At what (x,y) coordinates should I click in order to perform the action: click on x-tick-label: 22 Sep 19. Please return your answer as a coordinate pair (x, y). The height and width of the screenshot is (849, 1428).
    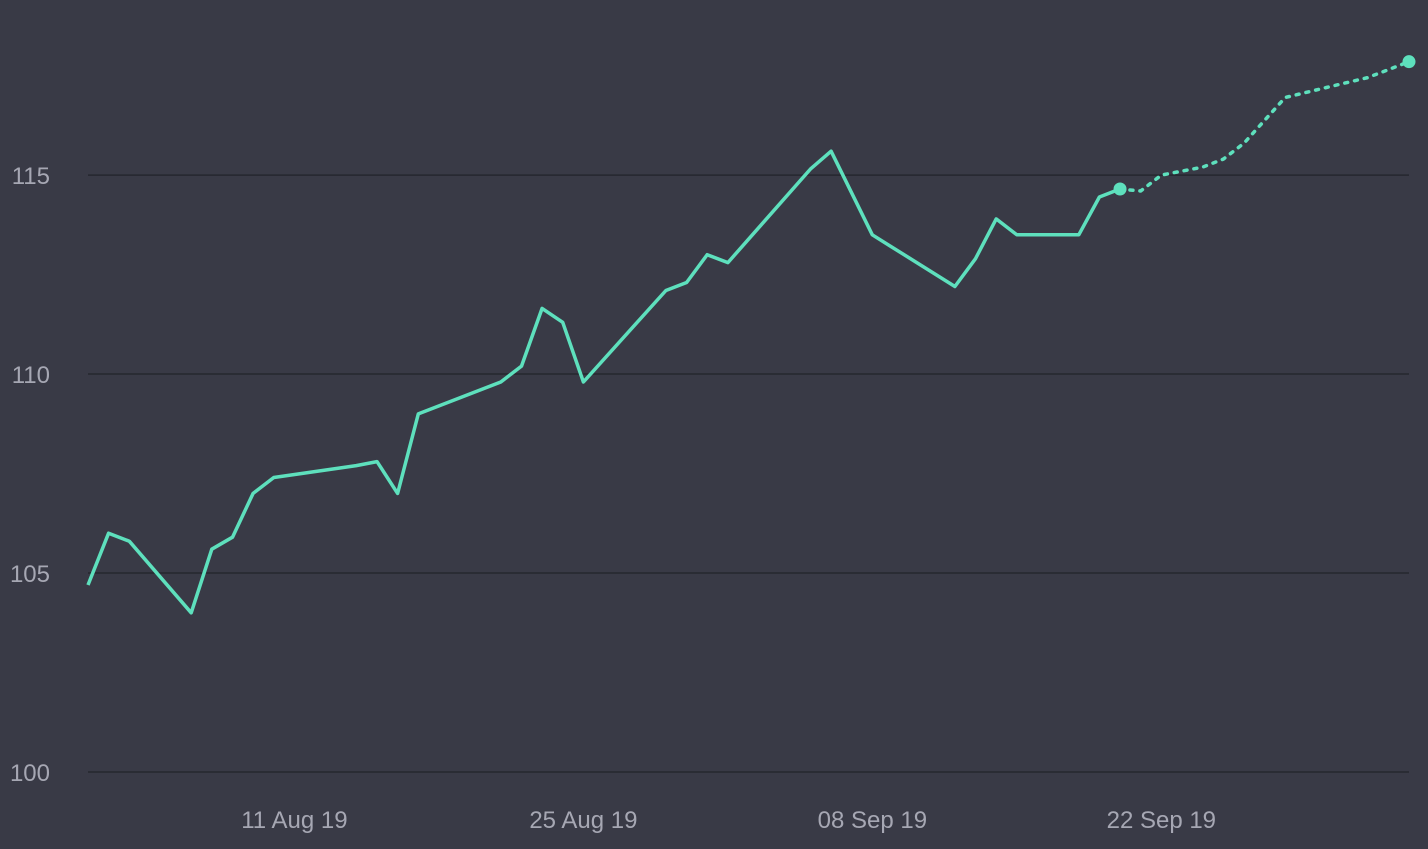
    Looking at the image, I should click on (1161, 820).